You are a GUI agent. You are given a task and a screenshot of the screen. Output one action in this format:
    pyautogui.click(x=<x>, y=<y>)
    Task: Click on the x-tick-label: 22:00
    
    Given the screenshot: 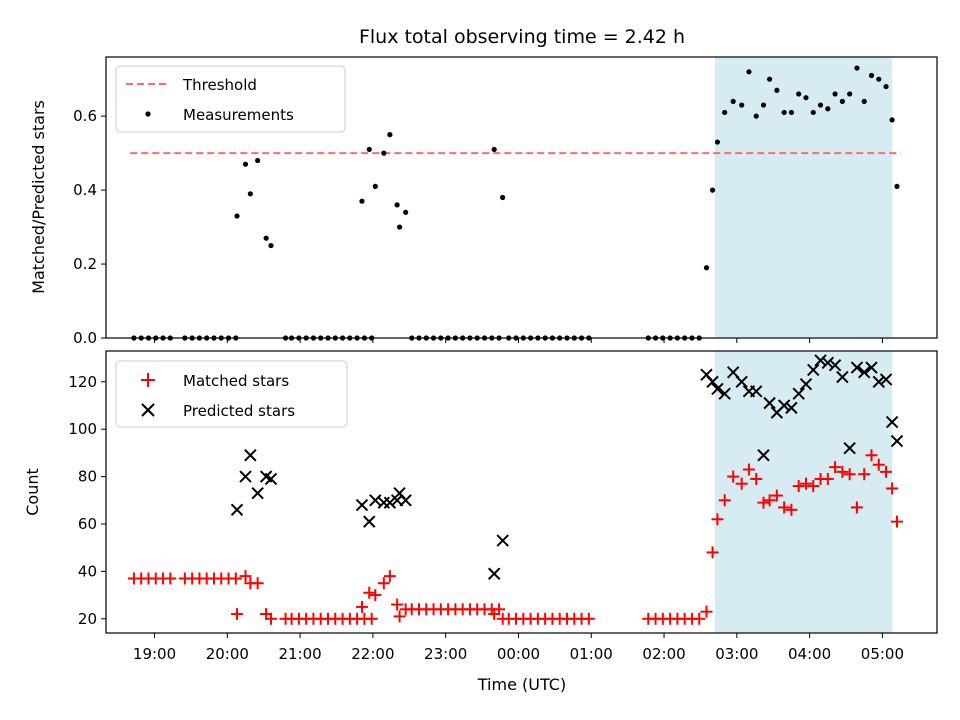 What is the action you would take?
    pyautogui.click(x=372, y=654)
    